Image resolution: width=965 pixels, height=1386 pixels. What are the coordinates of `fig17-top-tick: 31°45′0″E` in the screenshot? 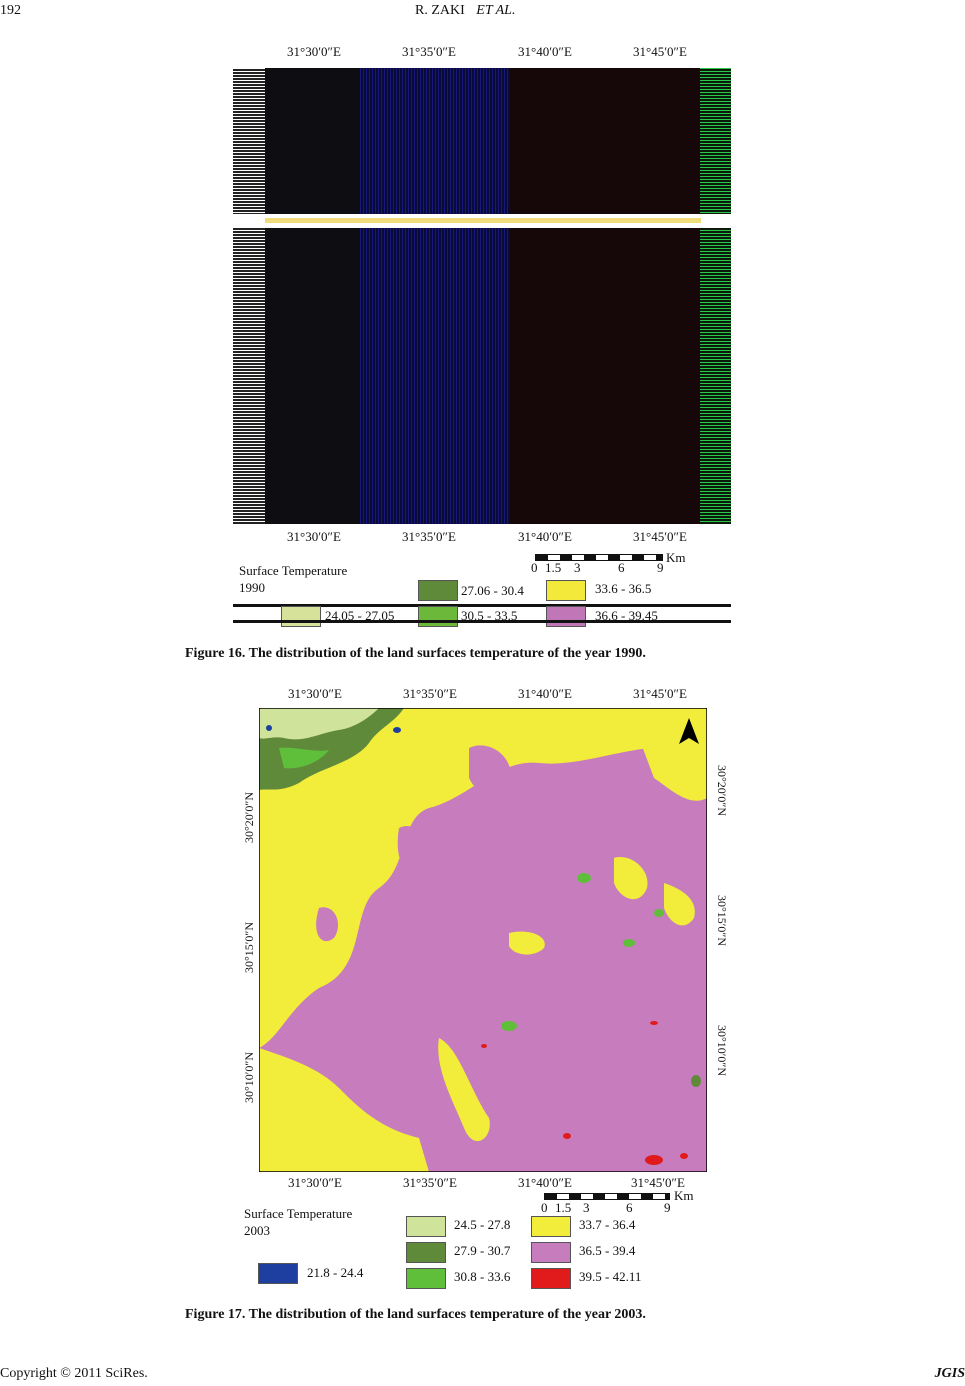 It's located at (660, 693).